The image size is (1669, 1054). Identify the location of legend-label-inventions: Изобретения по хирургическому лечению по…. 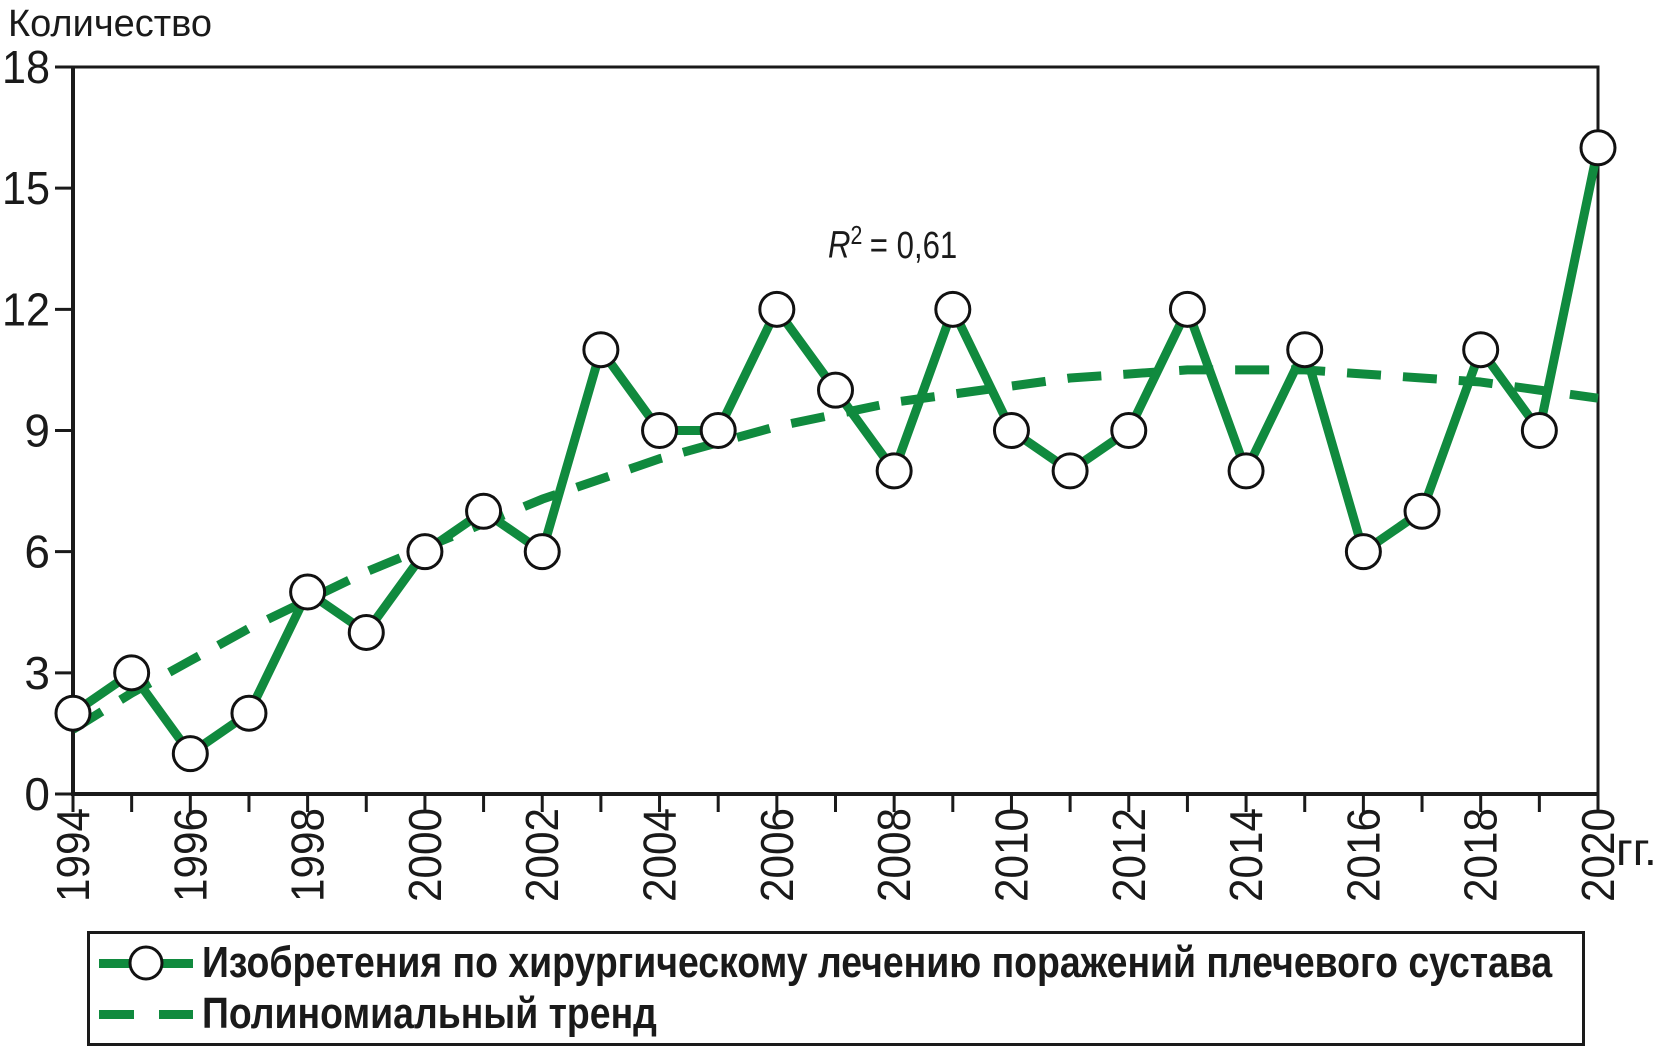
(877, 962).